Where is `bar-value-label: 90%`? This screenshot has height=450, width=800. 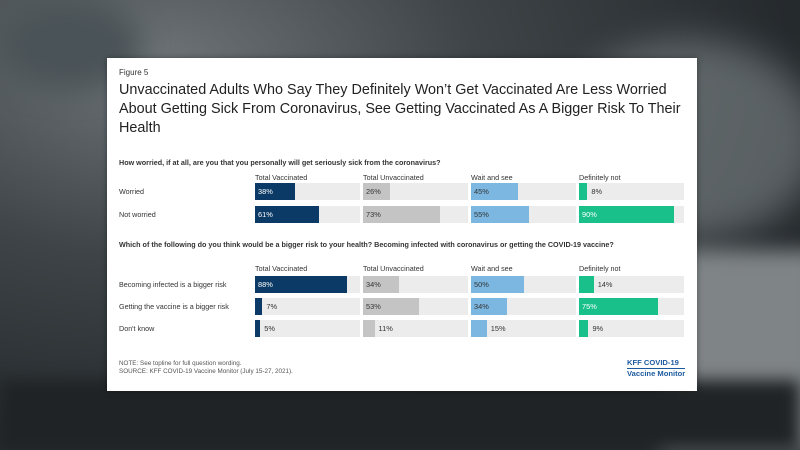
bar-value-label: 90% is located at coordinates (589, 214).